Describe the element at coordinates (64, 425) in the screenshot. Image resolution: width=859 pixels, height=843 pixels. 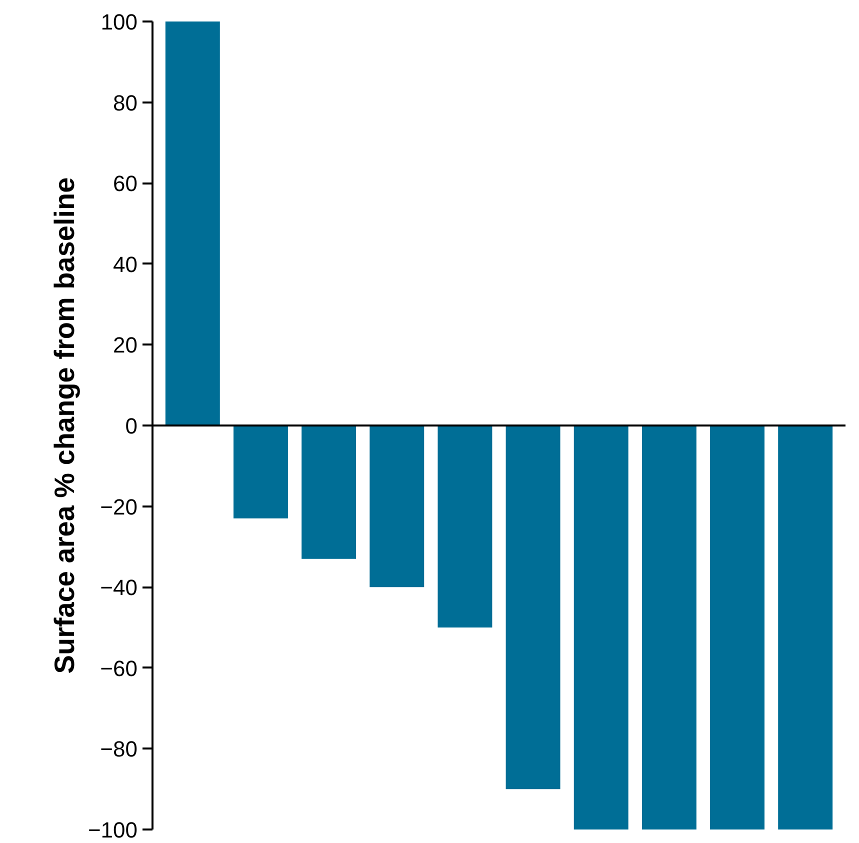
I see `y-axis-title: Surface area % change from baseline` at that location.